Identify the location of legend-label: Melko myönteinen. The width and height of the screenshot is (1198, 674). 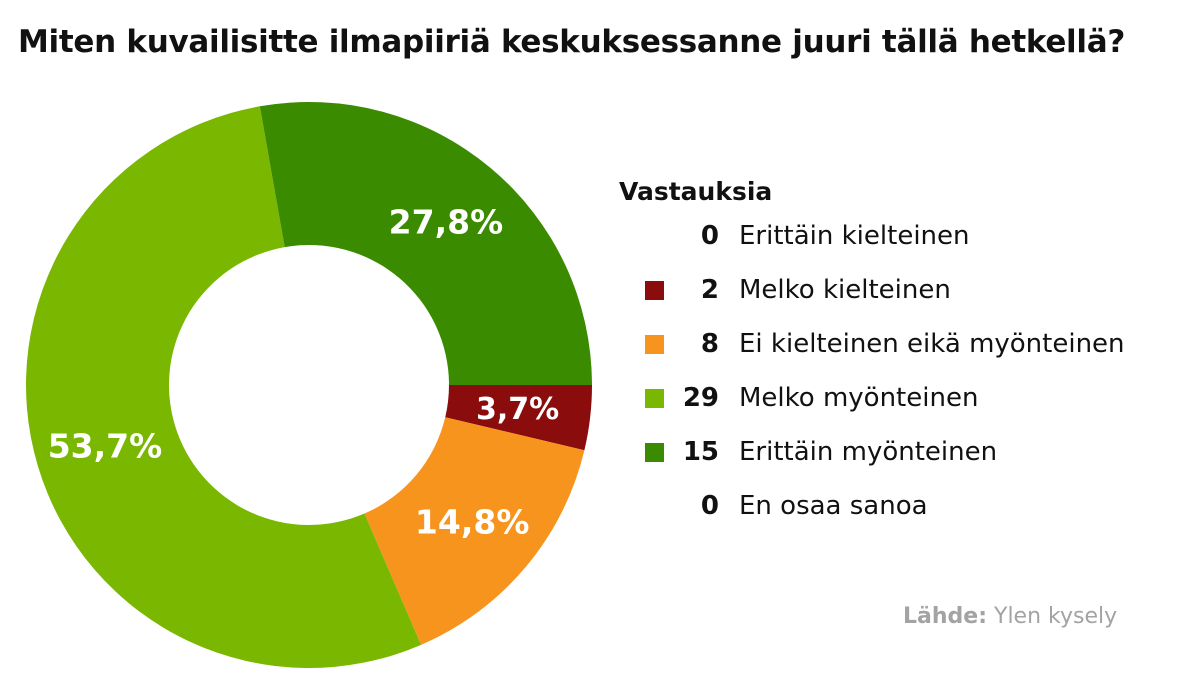
(859, 398).